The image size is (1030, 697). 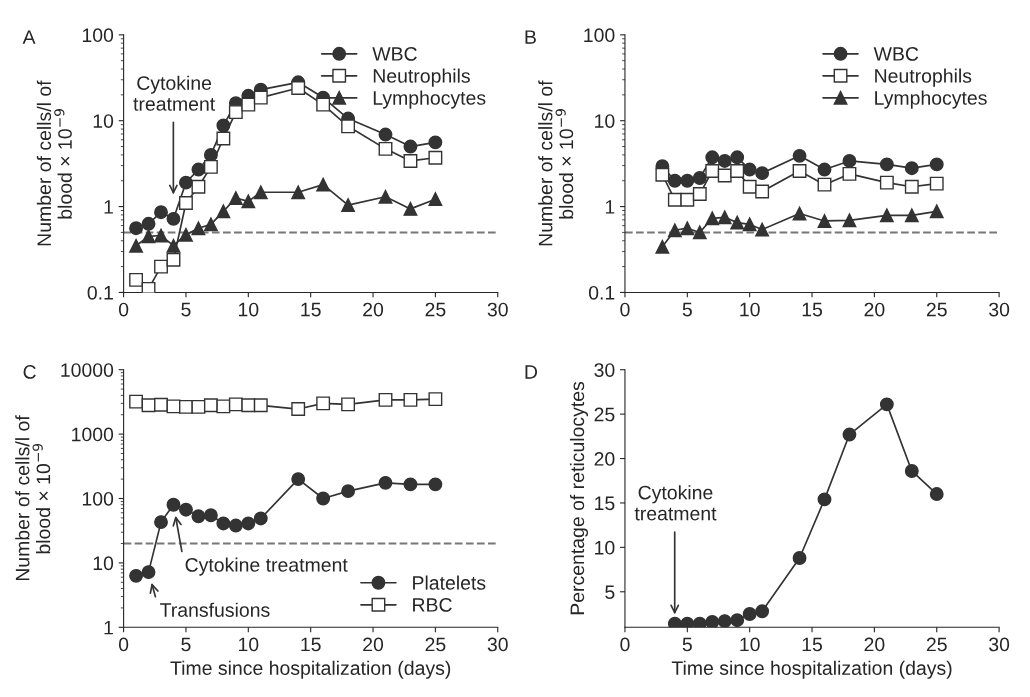 What do you see at coordinates (601, 292) in the screenshot?
I see `y-tick-label: 0.1` at bounding box center [601, 292].